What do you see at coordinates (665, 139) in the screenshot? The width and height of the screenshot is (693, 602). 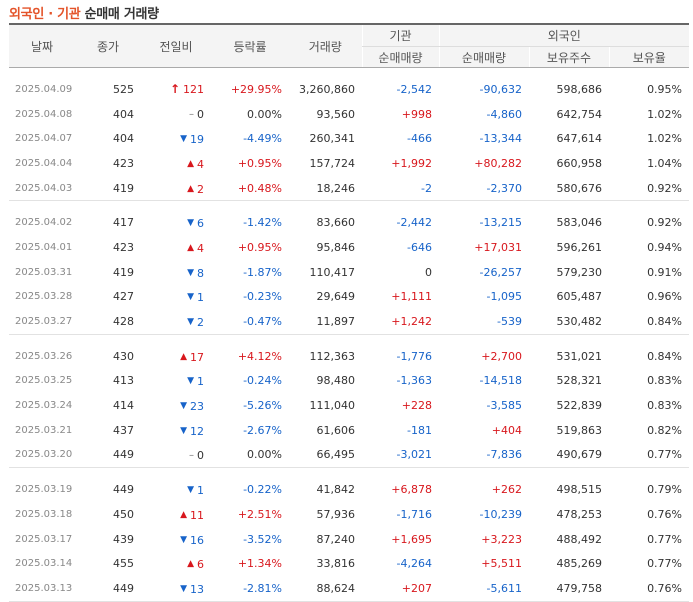 I see `cell-ratio: 1.02%` at bounding box center [665, 139].